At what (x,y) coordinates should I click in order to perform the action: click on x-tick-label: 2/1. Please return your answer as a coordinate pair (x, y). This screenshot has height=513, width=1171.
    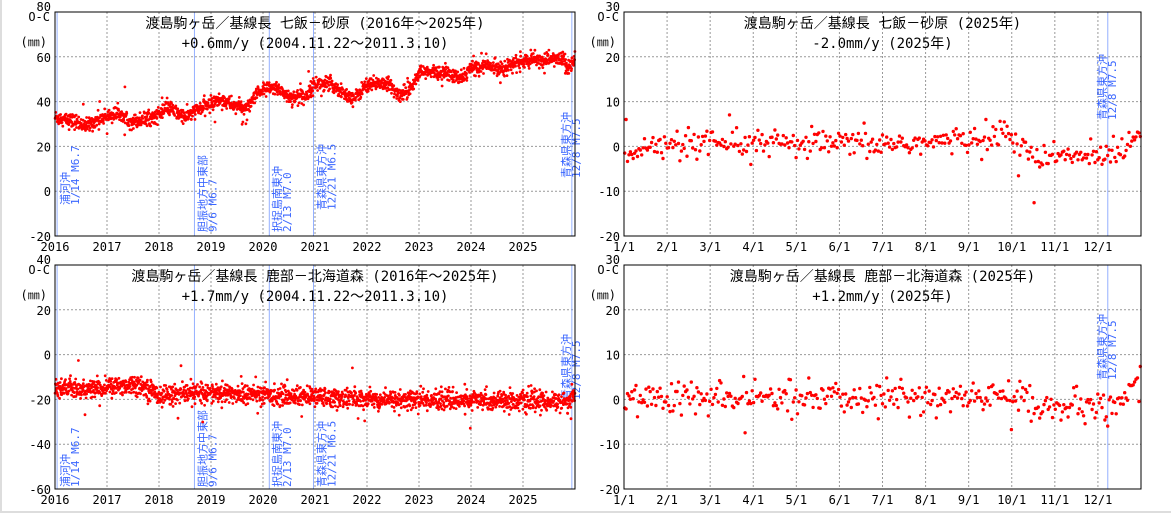
    Looking at the image, I should click on (667, 500).